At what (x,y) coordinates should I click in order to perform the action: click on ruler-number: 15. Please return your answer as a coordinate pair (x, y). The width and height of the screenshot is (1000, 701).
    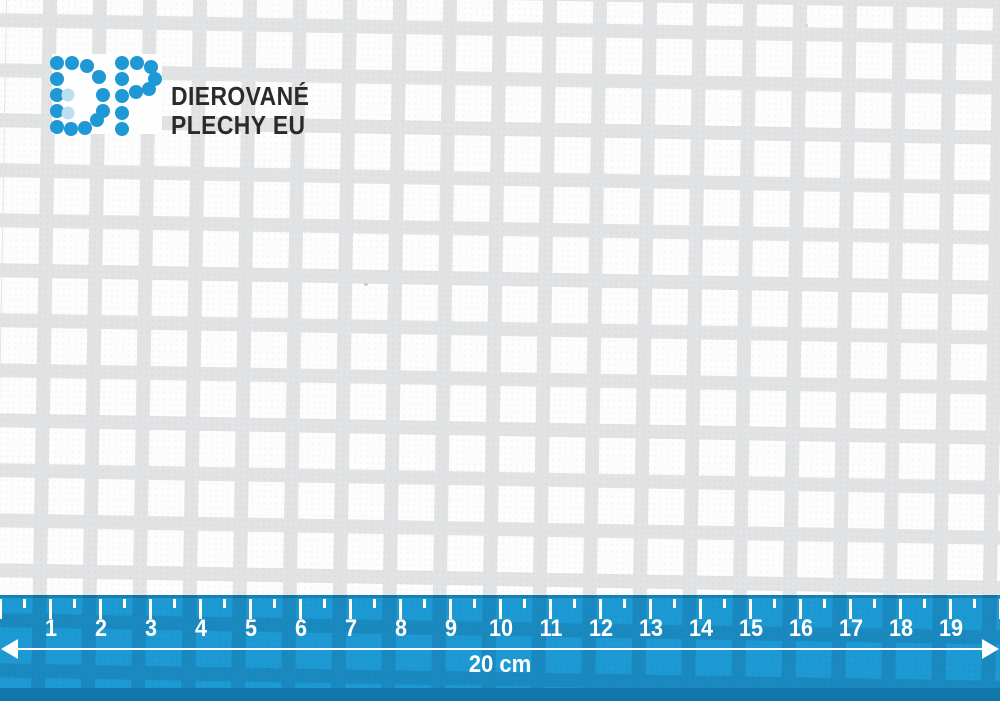
    Looking at the image, I should click on (751, 628).